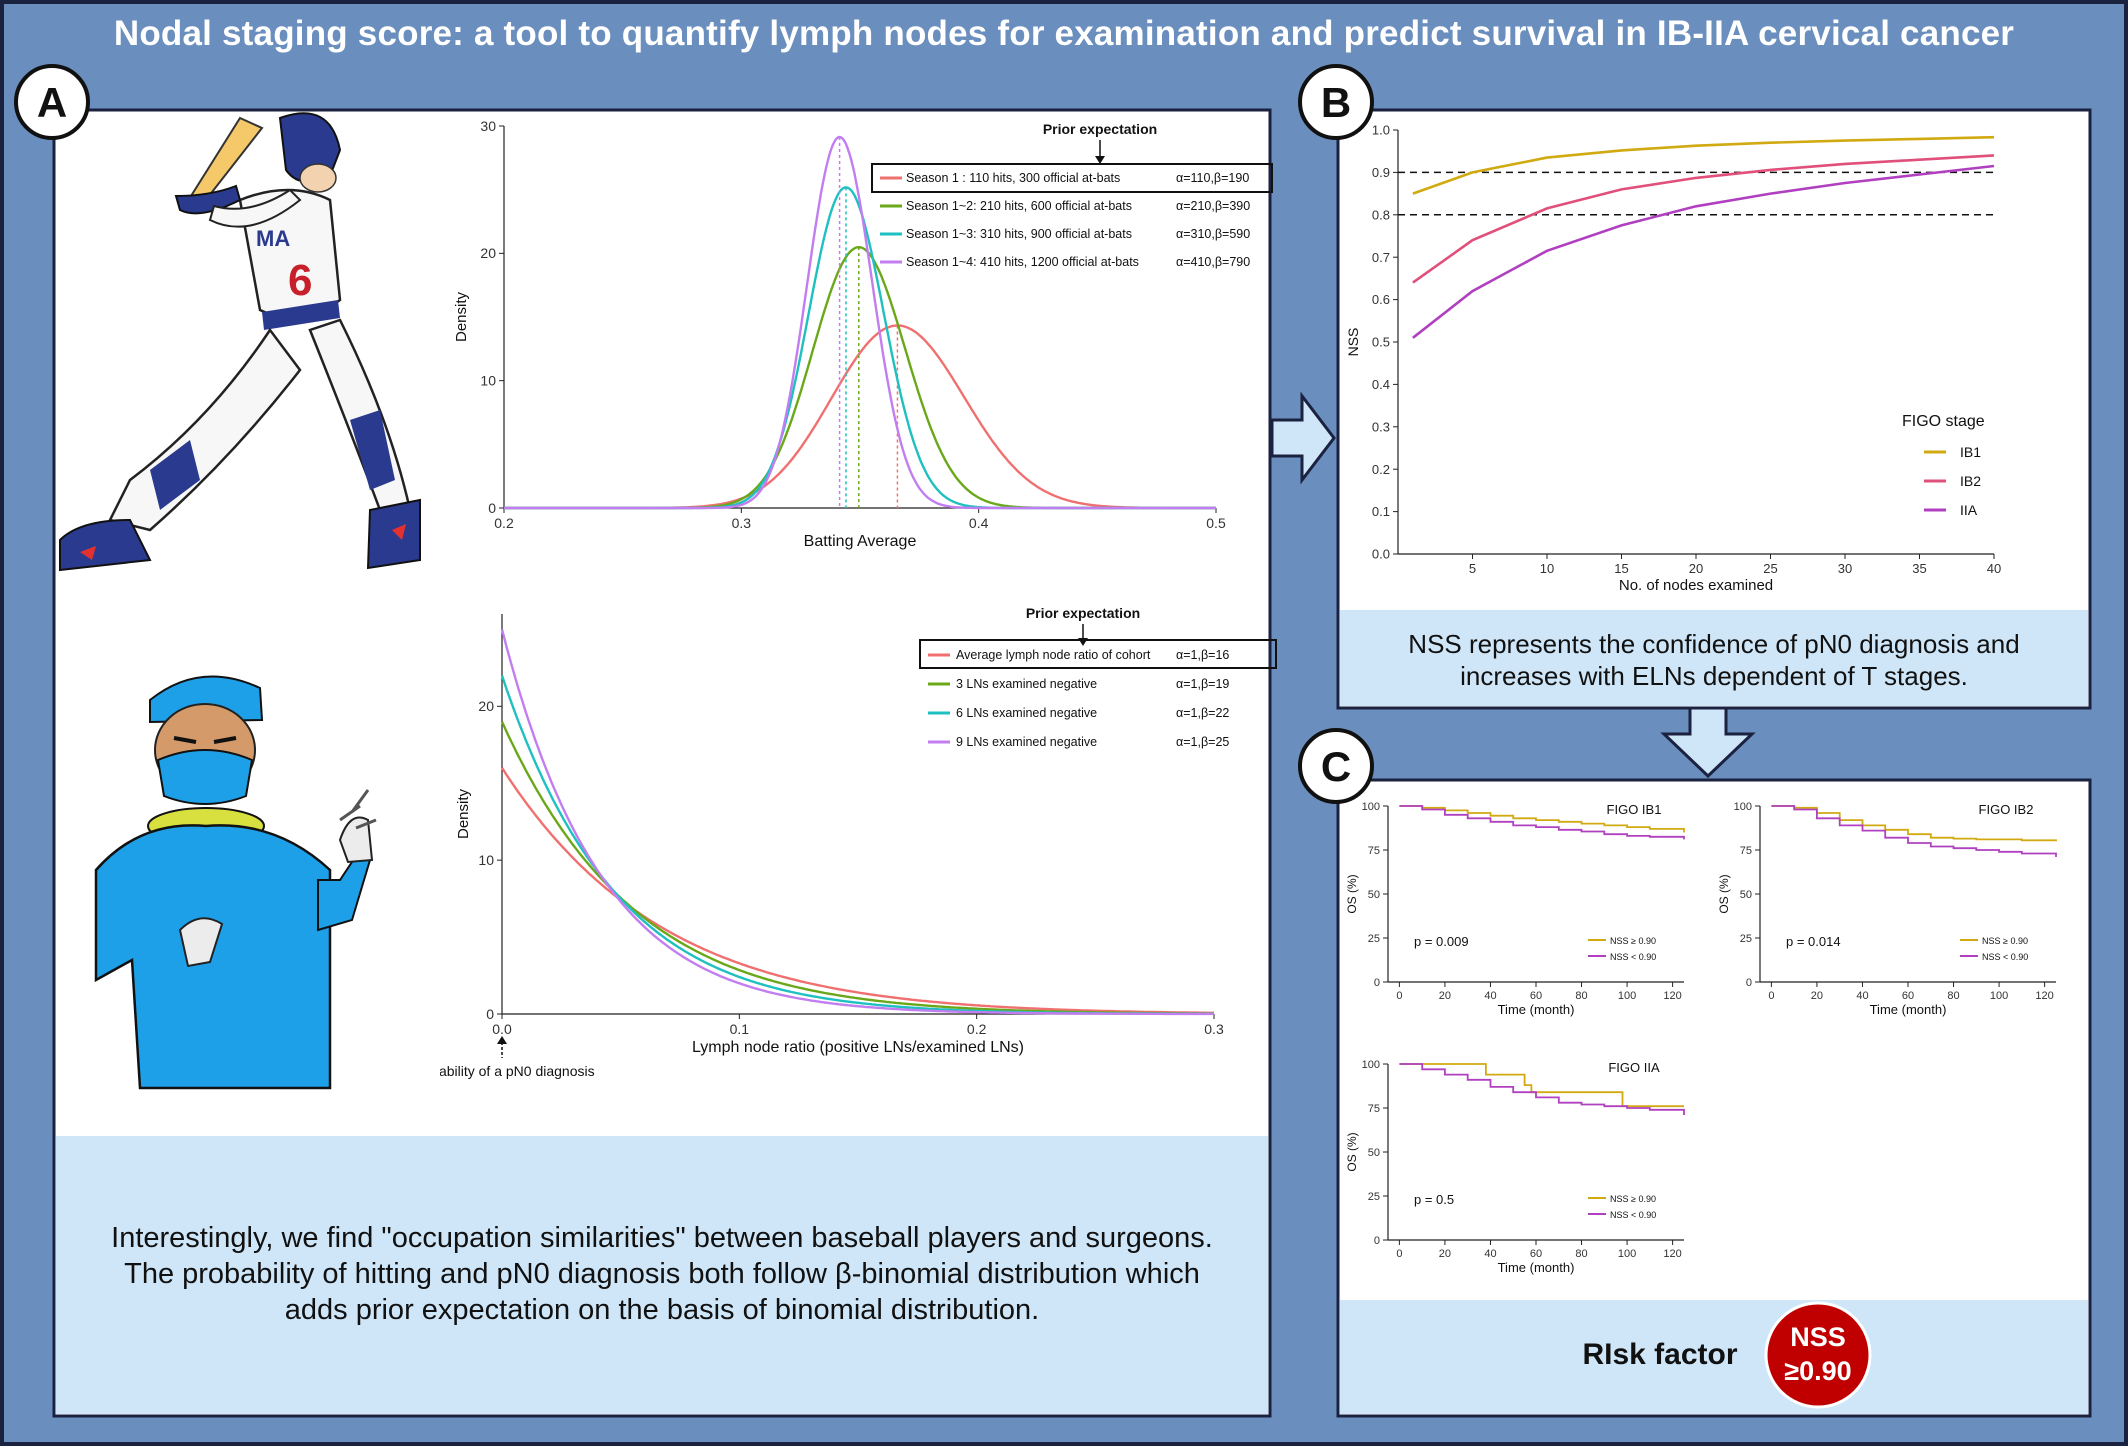  I want to click on y-tick-label: 50, so click(1374, 1153).